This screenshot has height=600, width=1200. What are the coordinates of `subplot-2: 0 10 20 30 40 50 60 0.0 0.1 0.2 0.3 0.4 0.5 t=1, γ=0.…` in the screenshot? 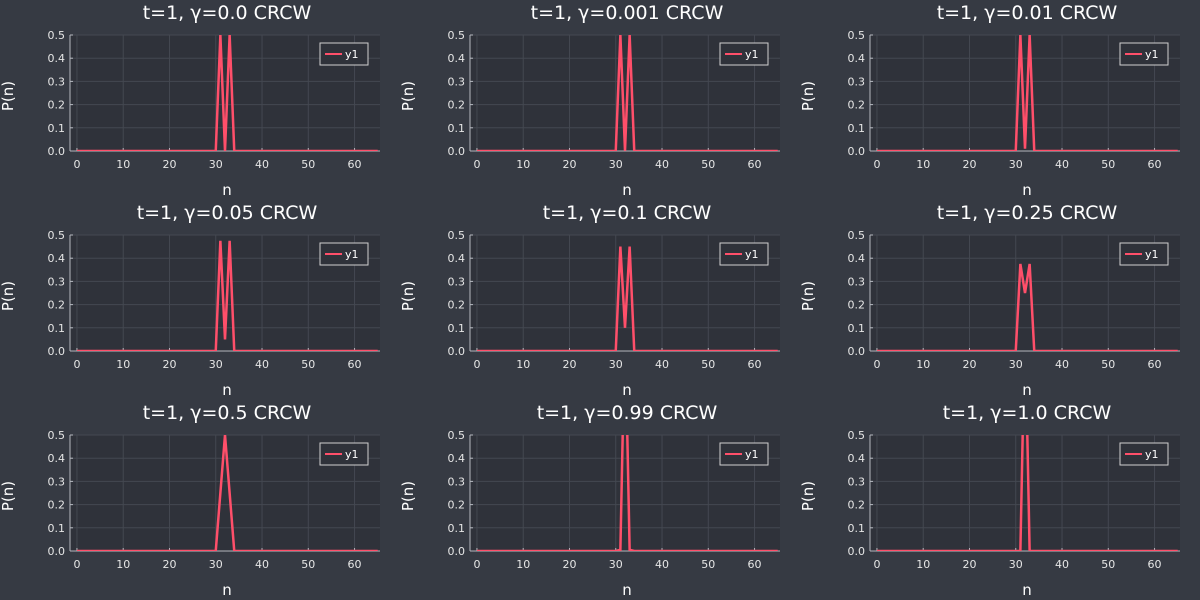 It's located at (589, 100).